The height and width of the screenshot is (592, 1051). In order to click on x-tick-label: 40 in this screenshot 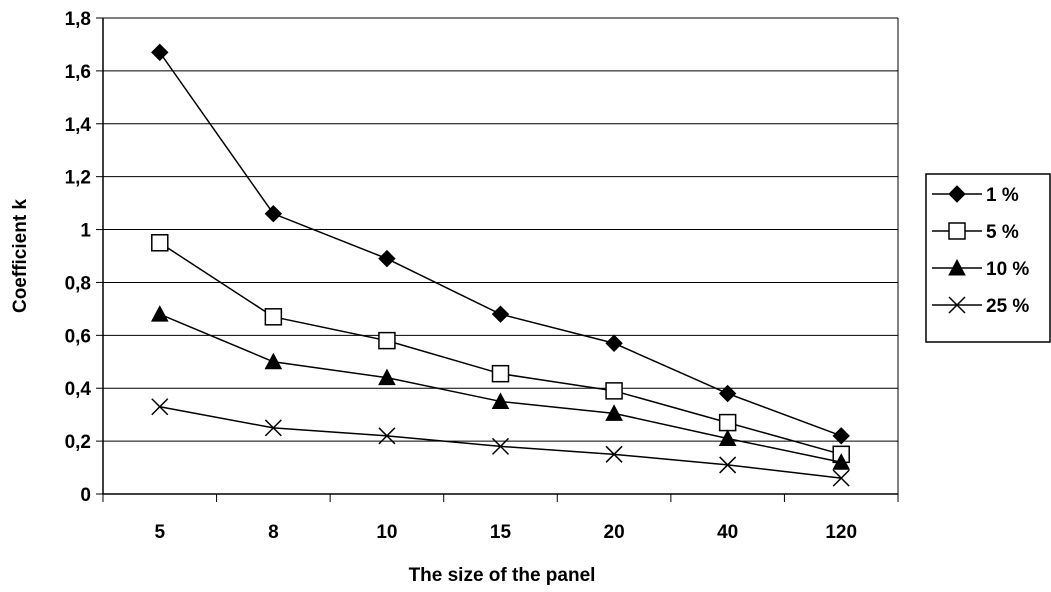, I will do `click(727, 532)`.